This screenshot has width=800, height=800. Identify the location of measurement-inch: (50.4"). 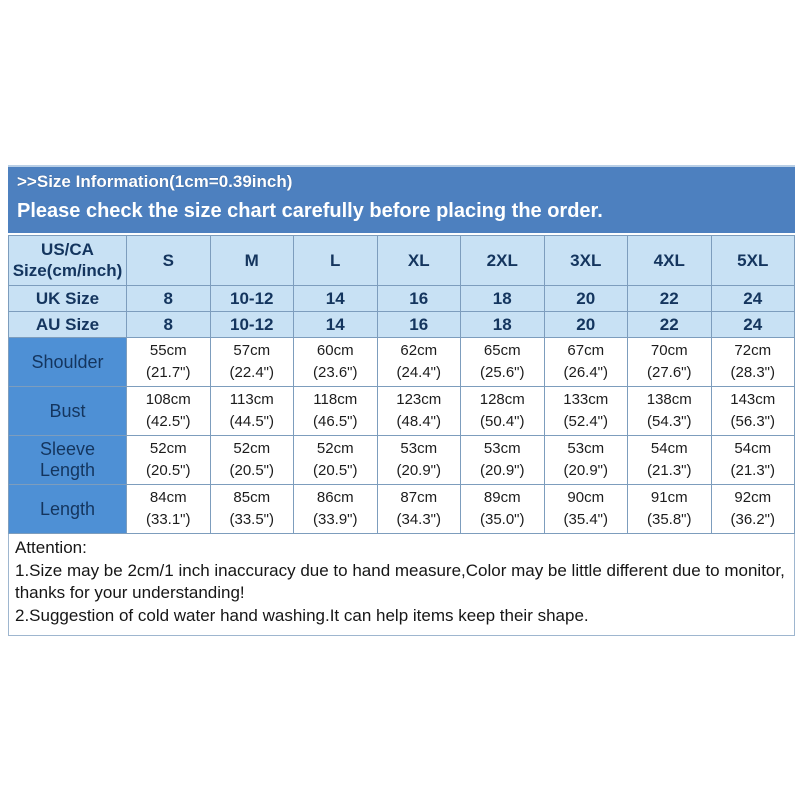
(502, 422).